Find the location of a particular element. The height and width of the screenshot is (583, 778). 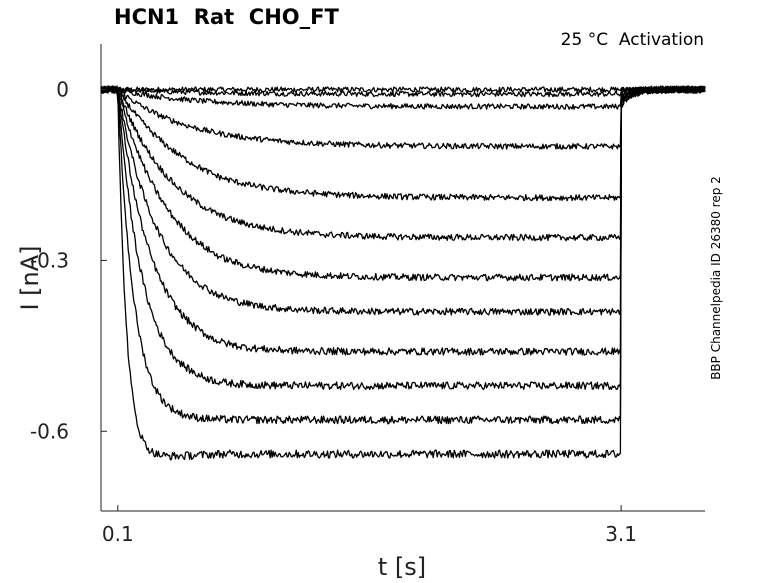

temperature-annotation: 25 °C Activation is located at coordinates (632, 40).